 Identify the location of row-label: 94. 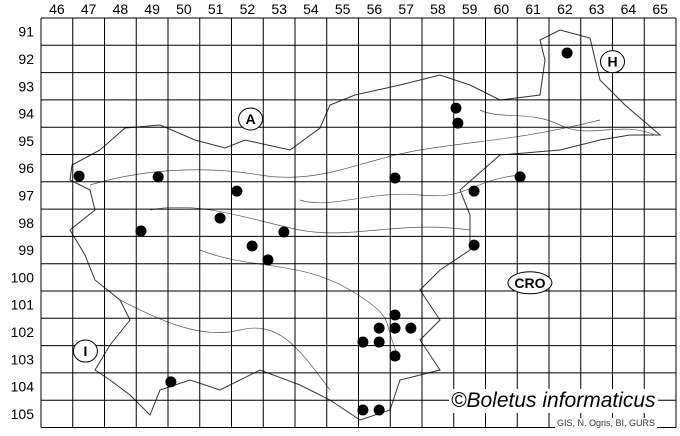
(26, 114).